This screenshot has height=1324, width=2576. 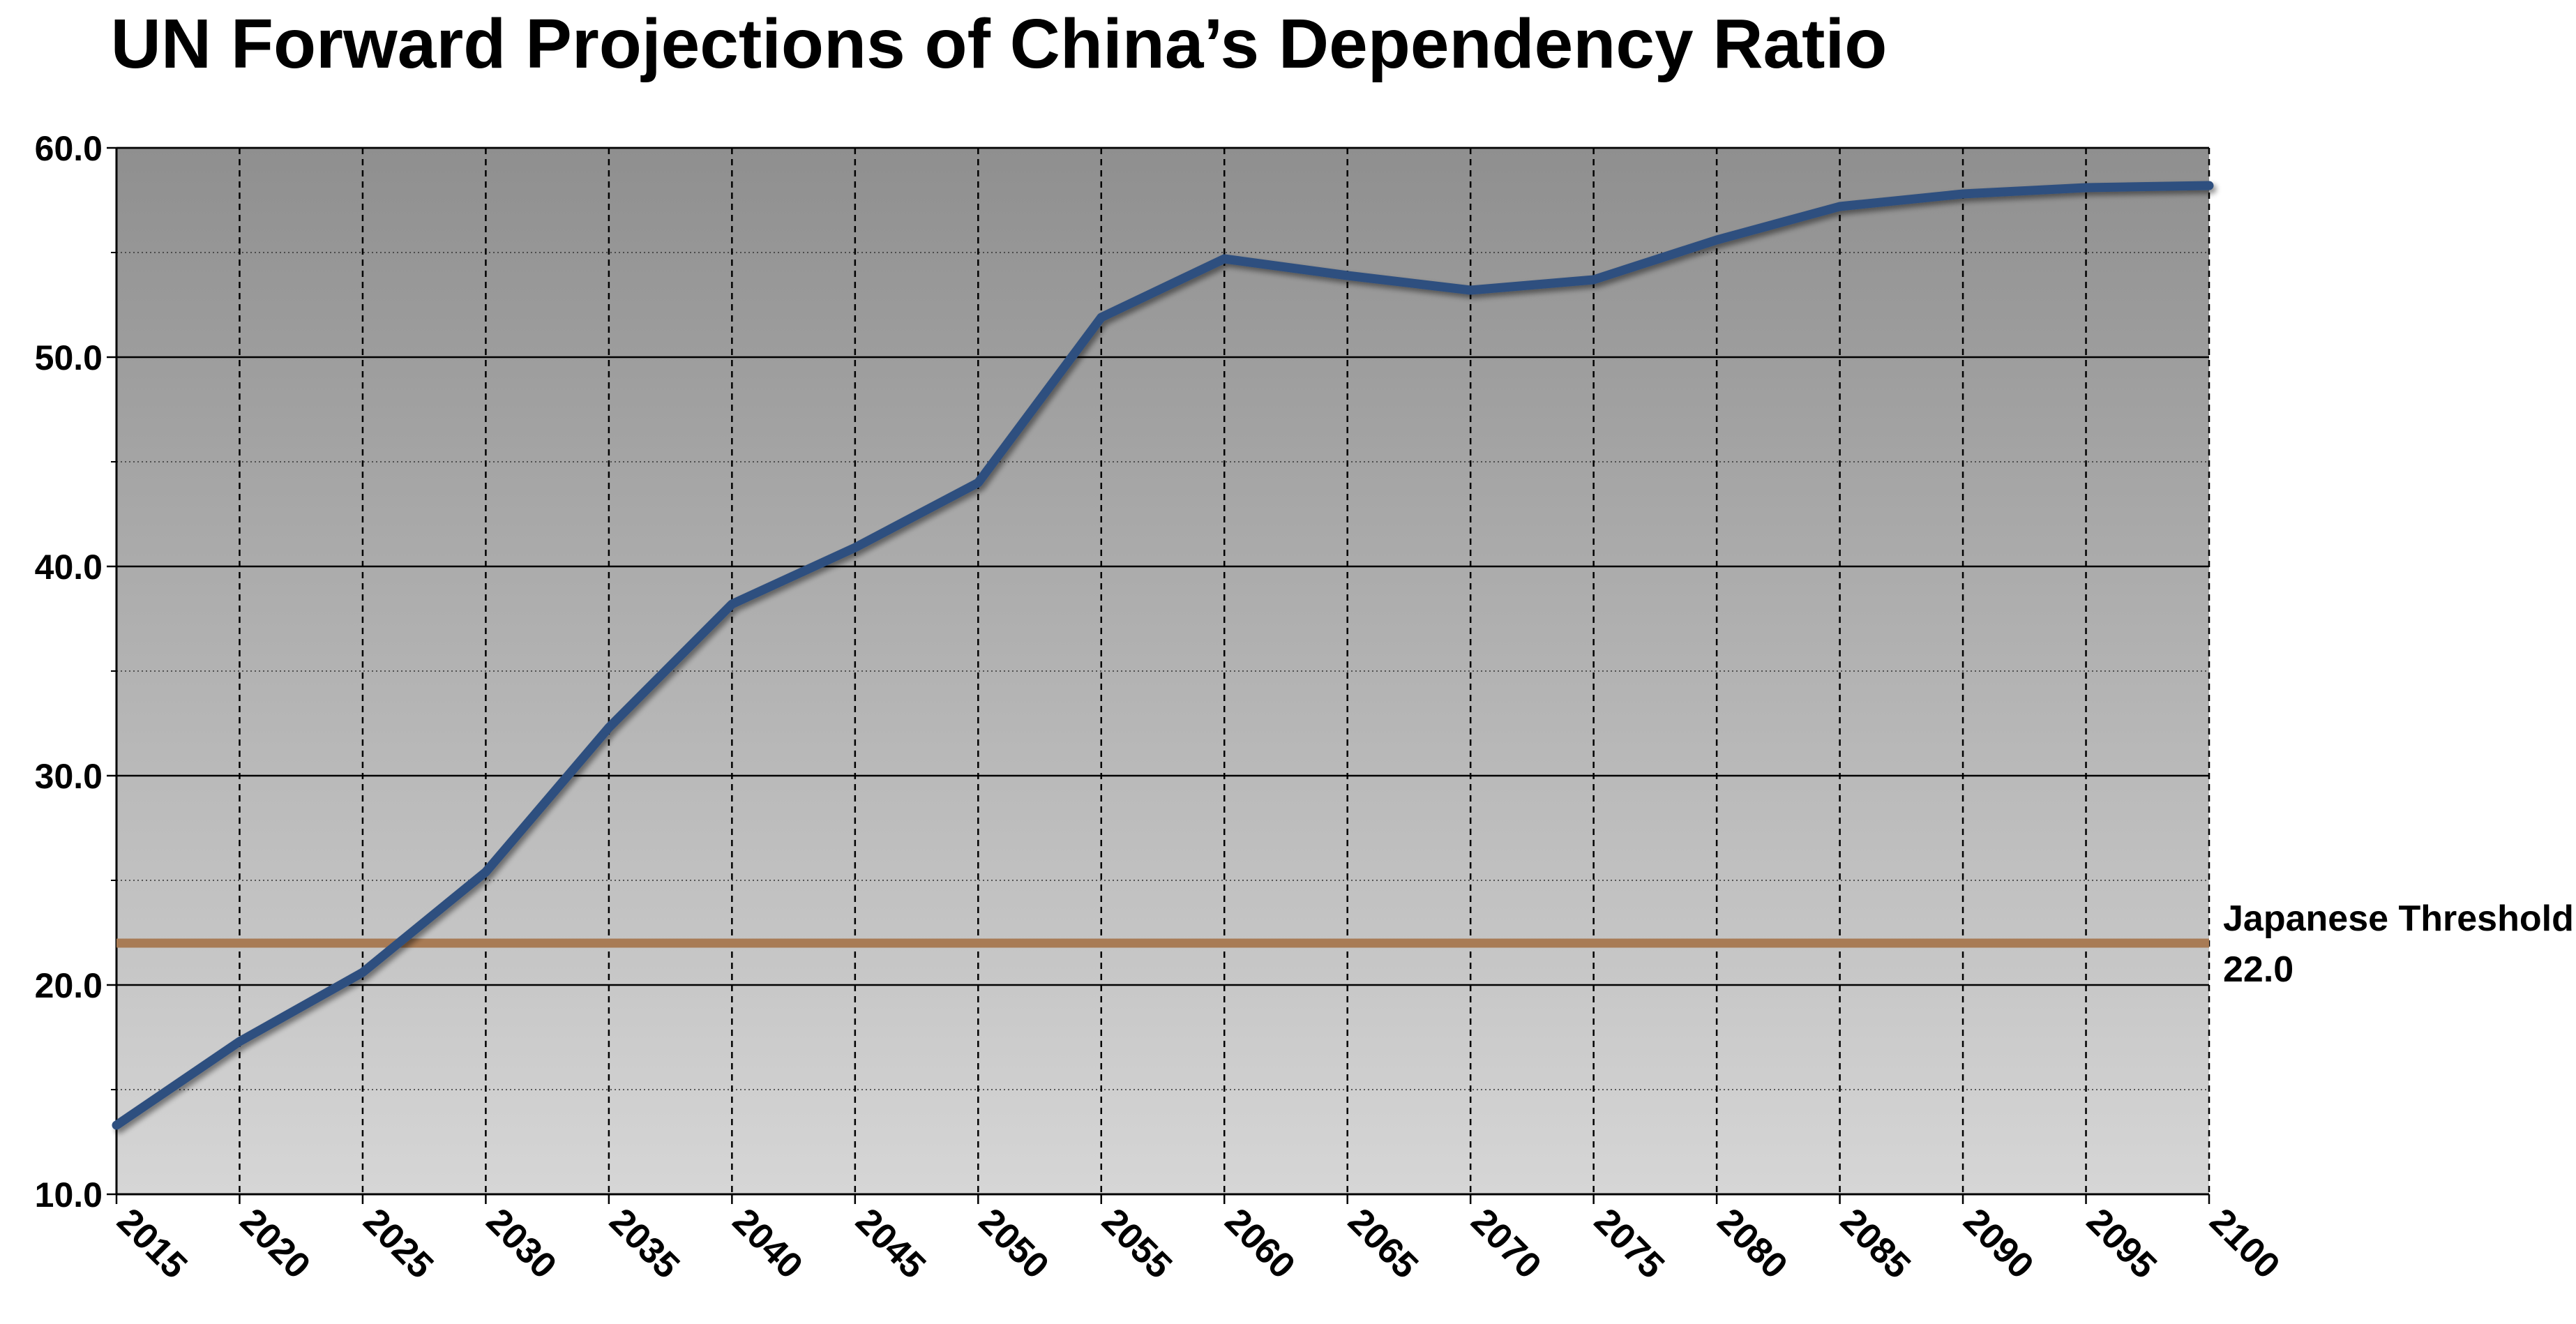 What do you see at coordinates (275, 1244) in the screenshot?
I see `x-tick-label: 2020` at bounding box center [275, 1244].